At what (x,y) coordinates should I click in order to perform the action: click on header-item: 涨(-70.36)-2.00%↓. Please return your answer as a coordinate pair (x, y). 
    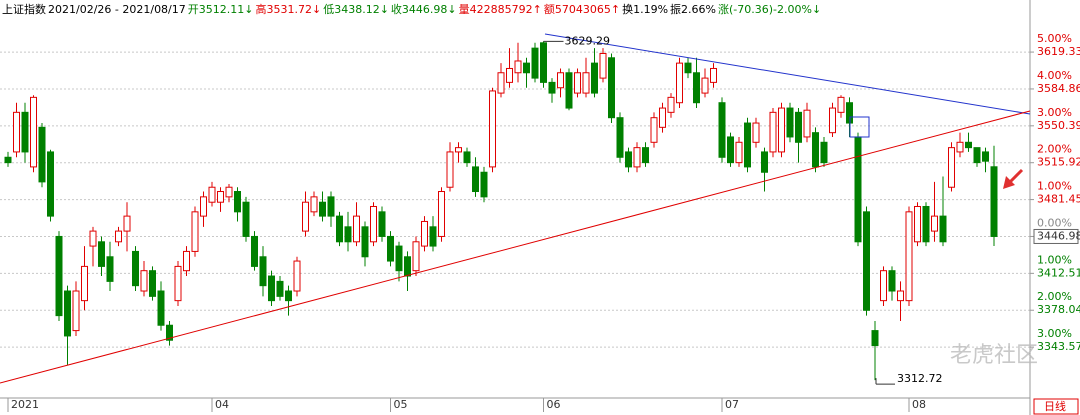
    Looking at the image, I should click on (769, 9).